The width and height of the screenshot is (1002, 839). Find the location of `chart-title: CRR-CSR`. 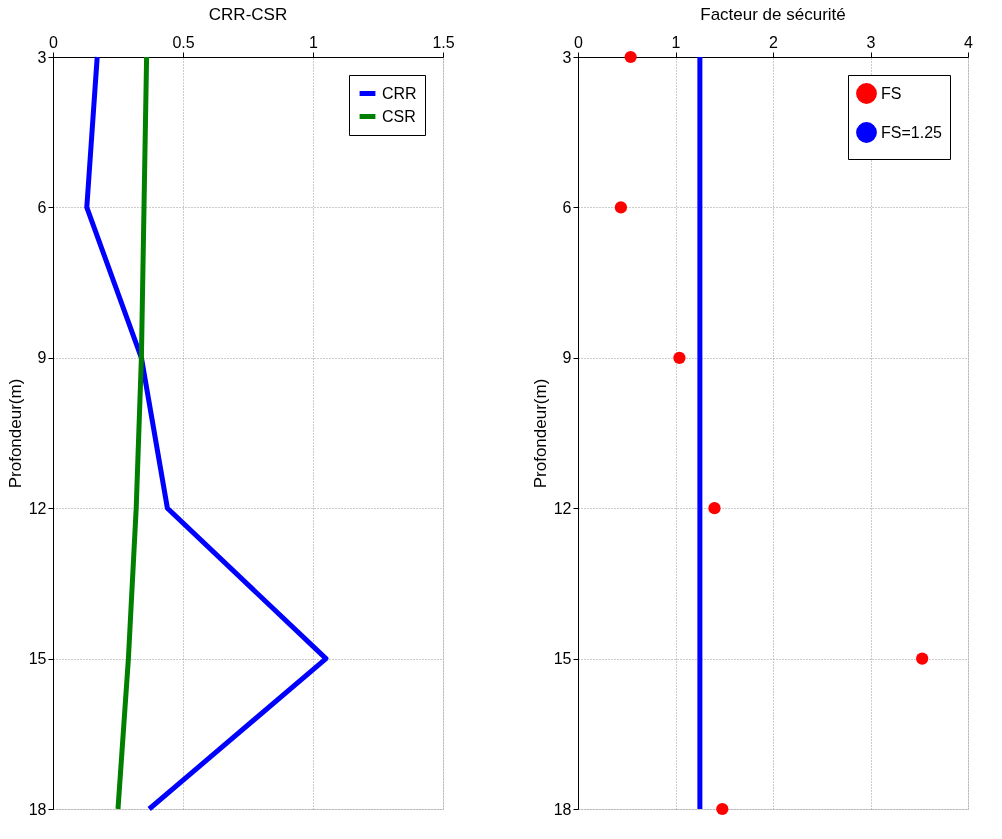

chart-title: CRR-CSR is located at coordinates (248, 14).